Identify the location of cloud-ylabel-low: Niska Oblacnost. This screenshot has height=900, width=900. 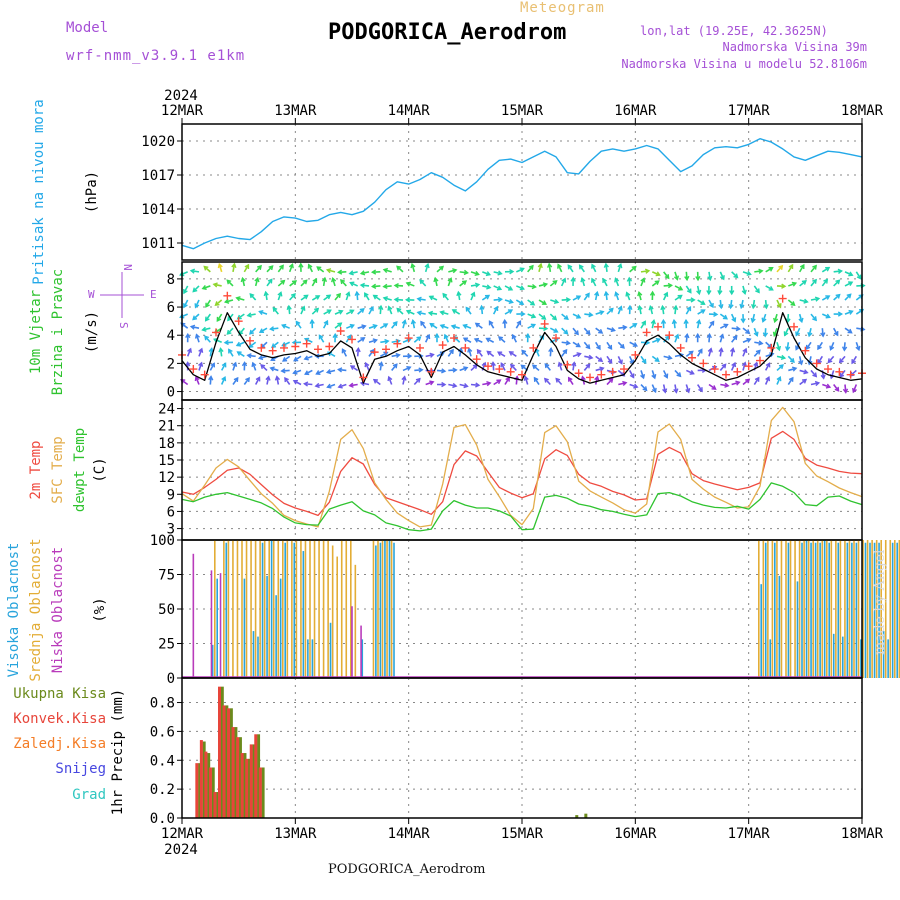
(58, 610).